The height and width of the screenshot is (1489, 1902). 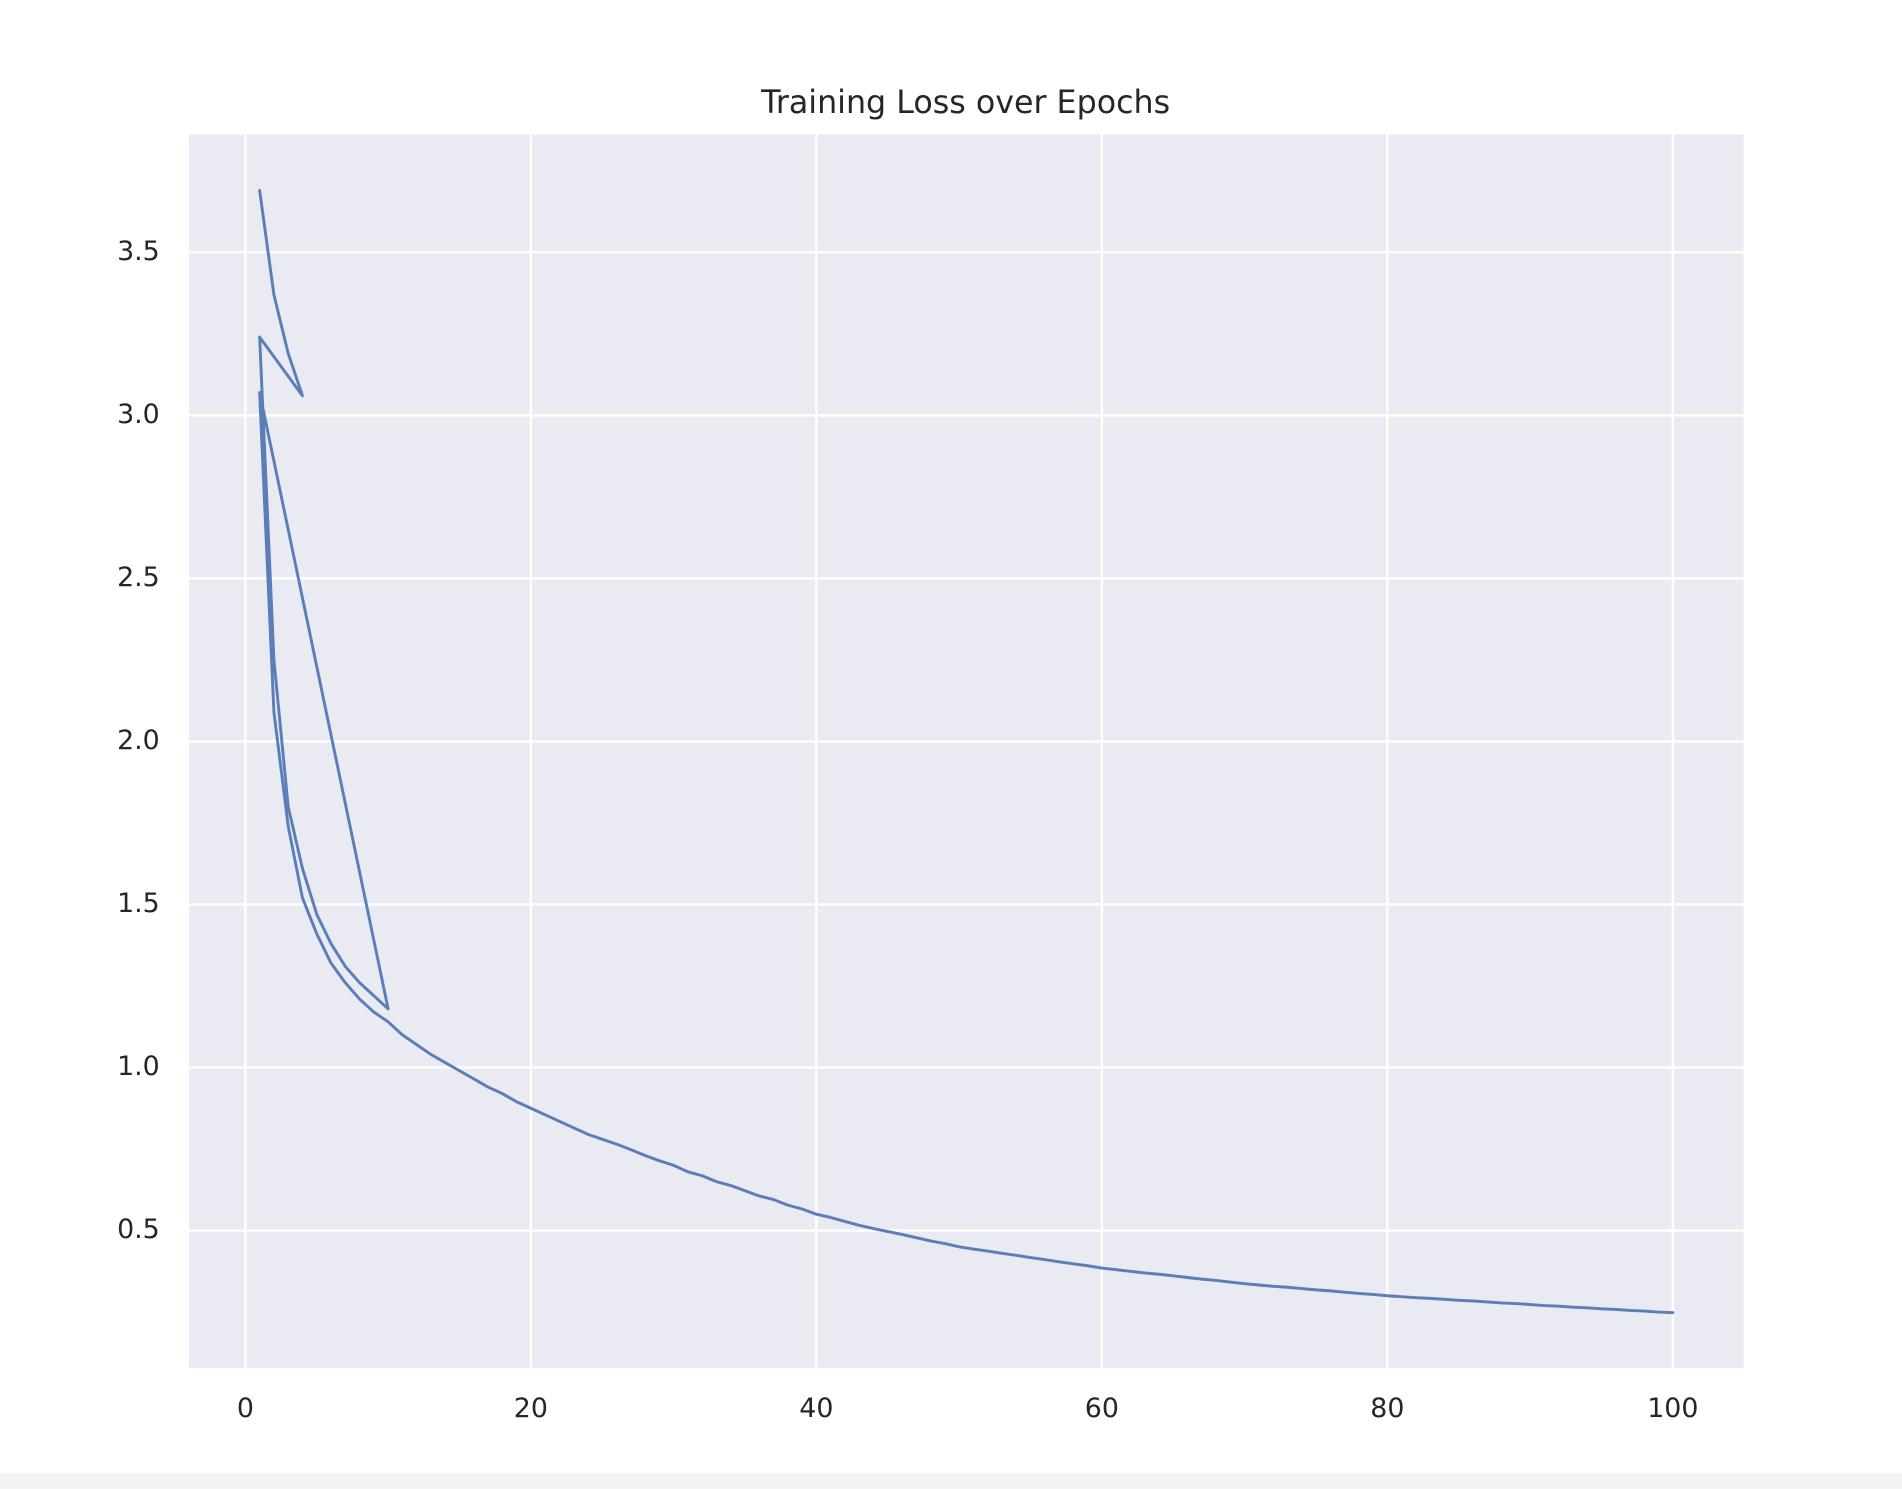 What do you see at coordinates (138, 740) in the screenshot?
I see `y-tick-label: 2.0` at bounding box center [138, 740].